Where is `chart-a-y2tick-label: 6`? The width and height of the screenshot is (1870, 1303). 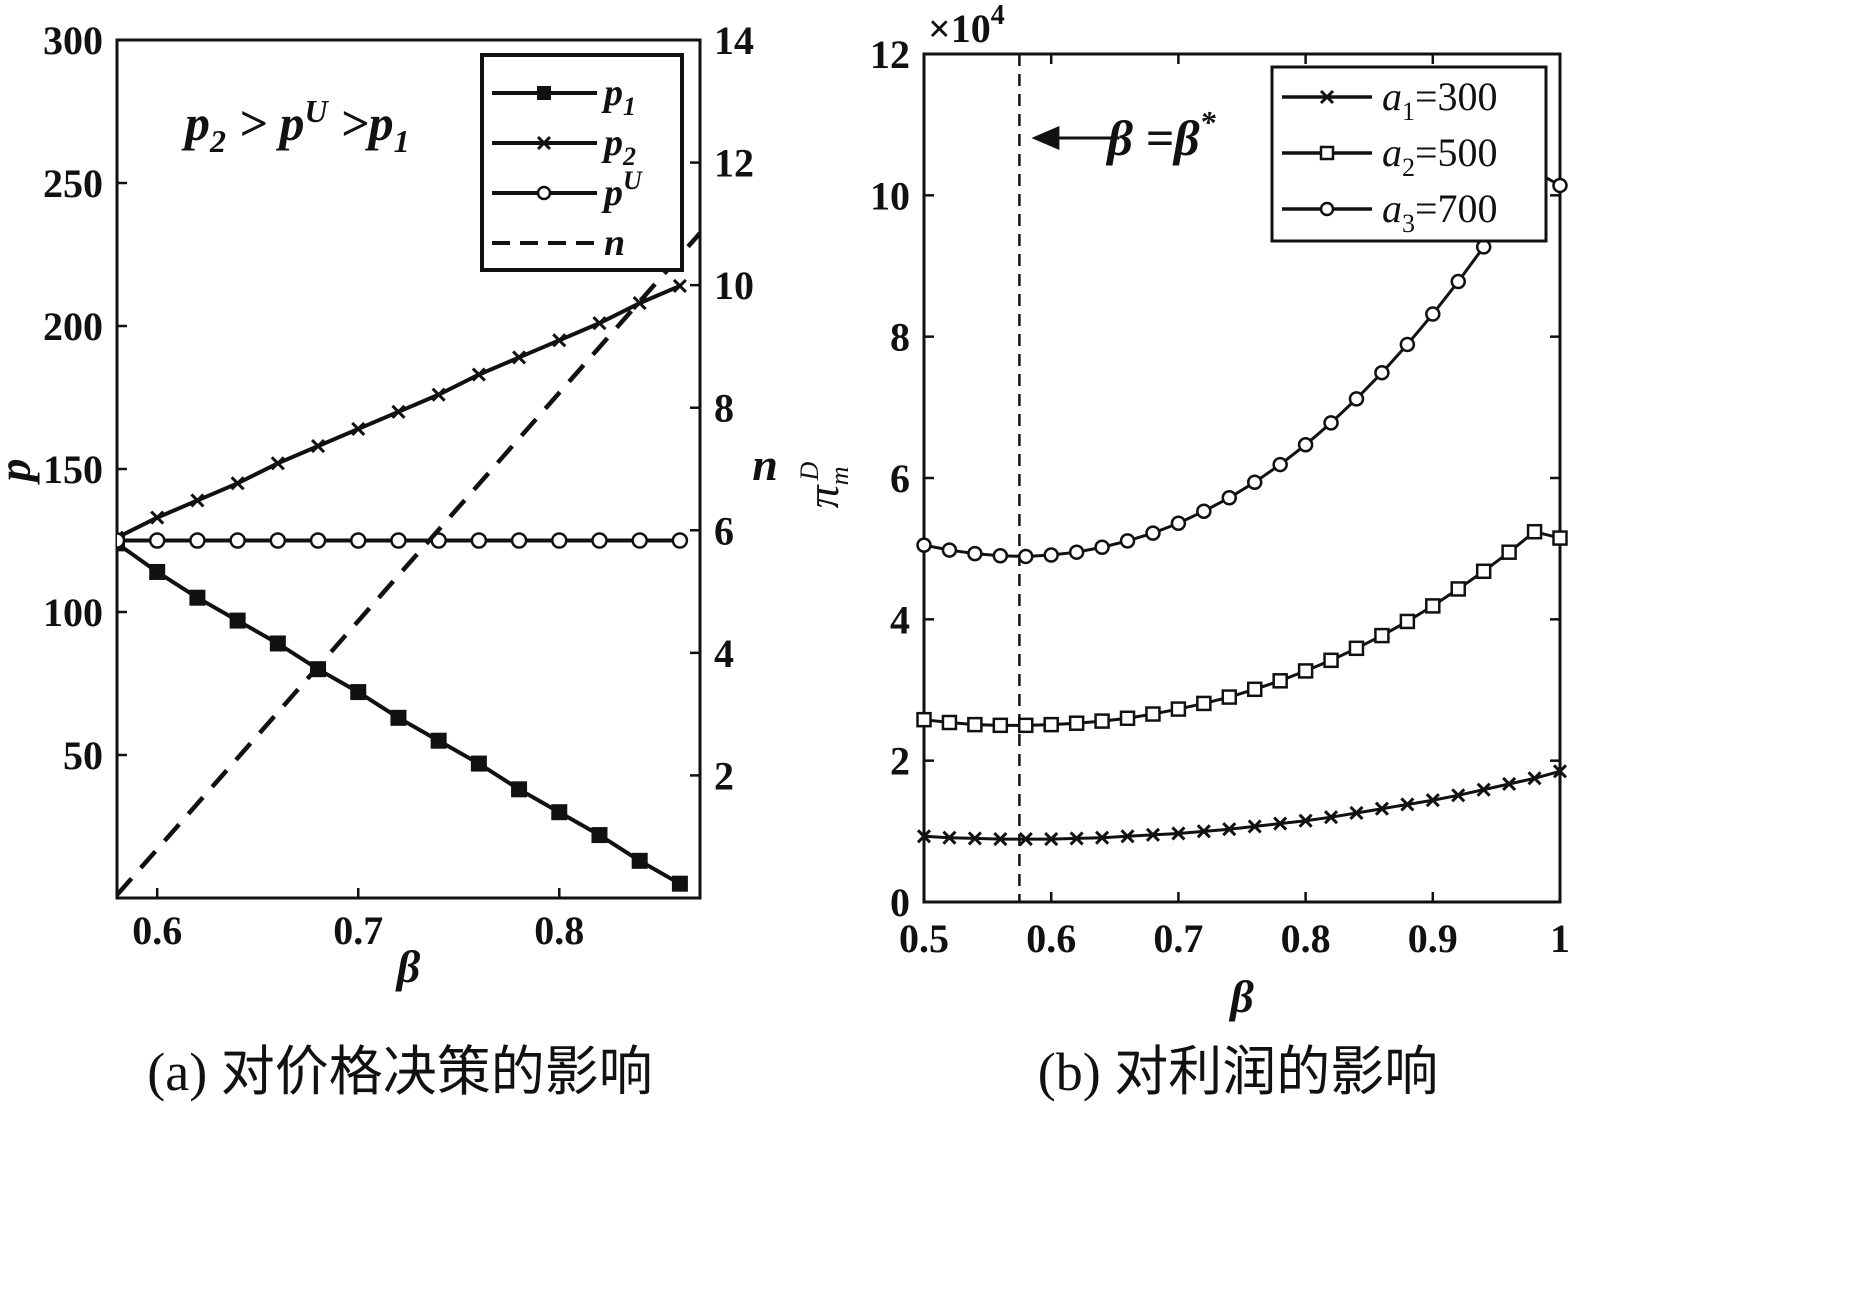
chart-a-y2tick-label: 6 is located at coordinates (724, 530).